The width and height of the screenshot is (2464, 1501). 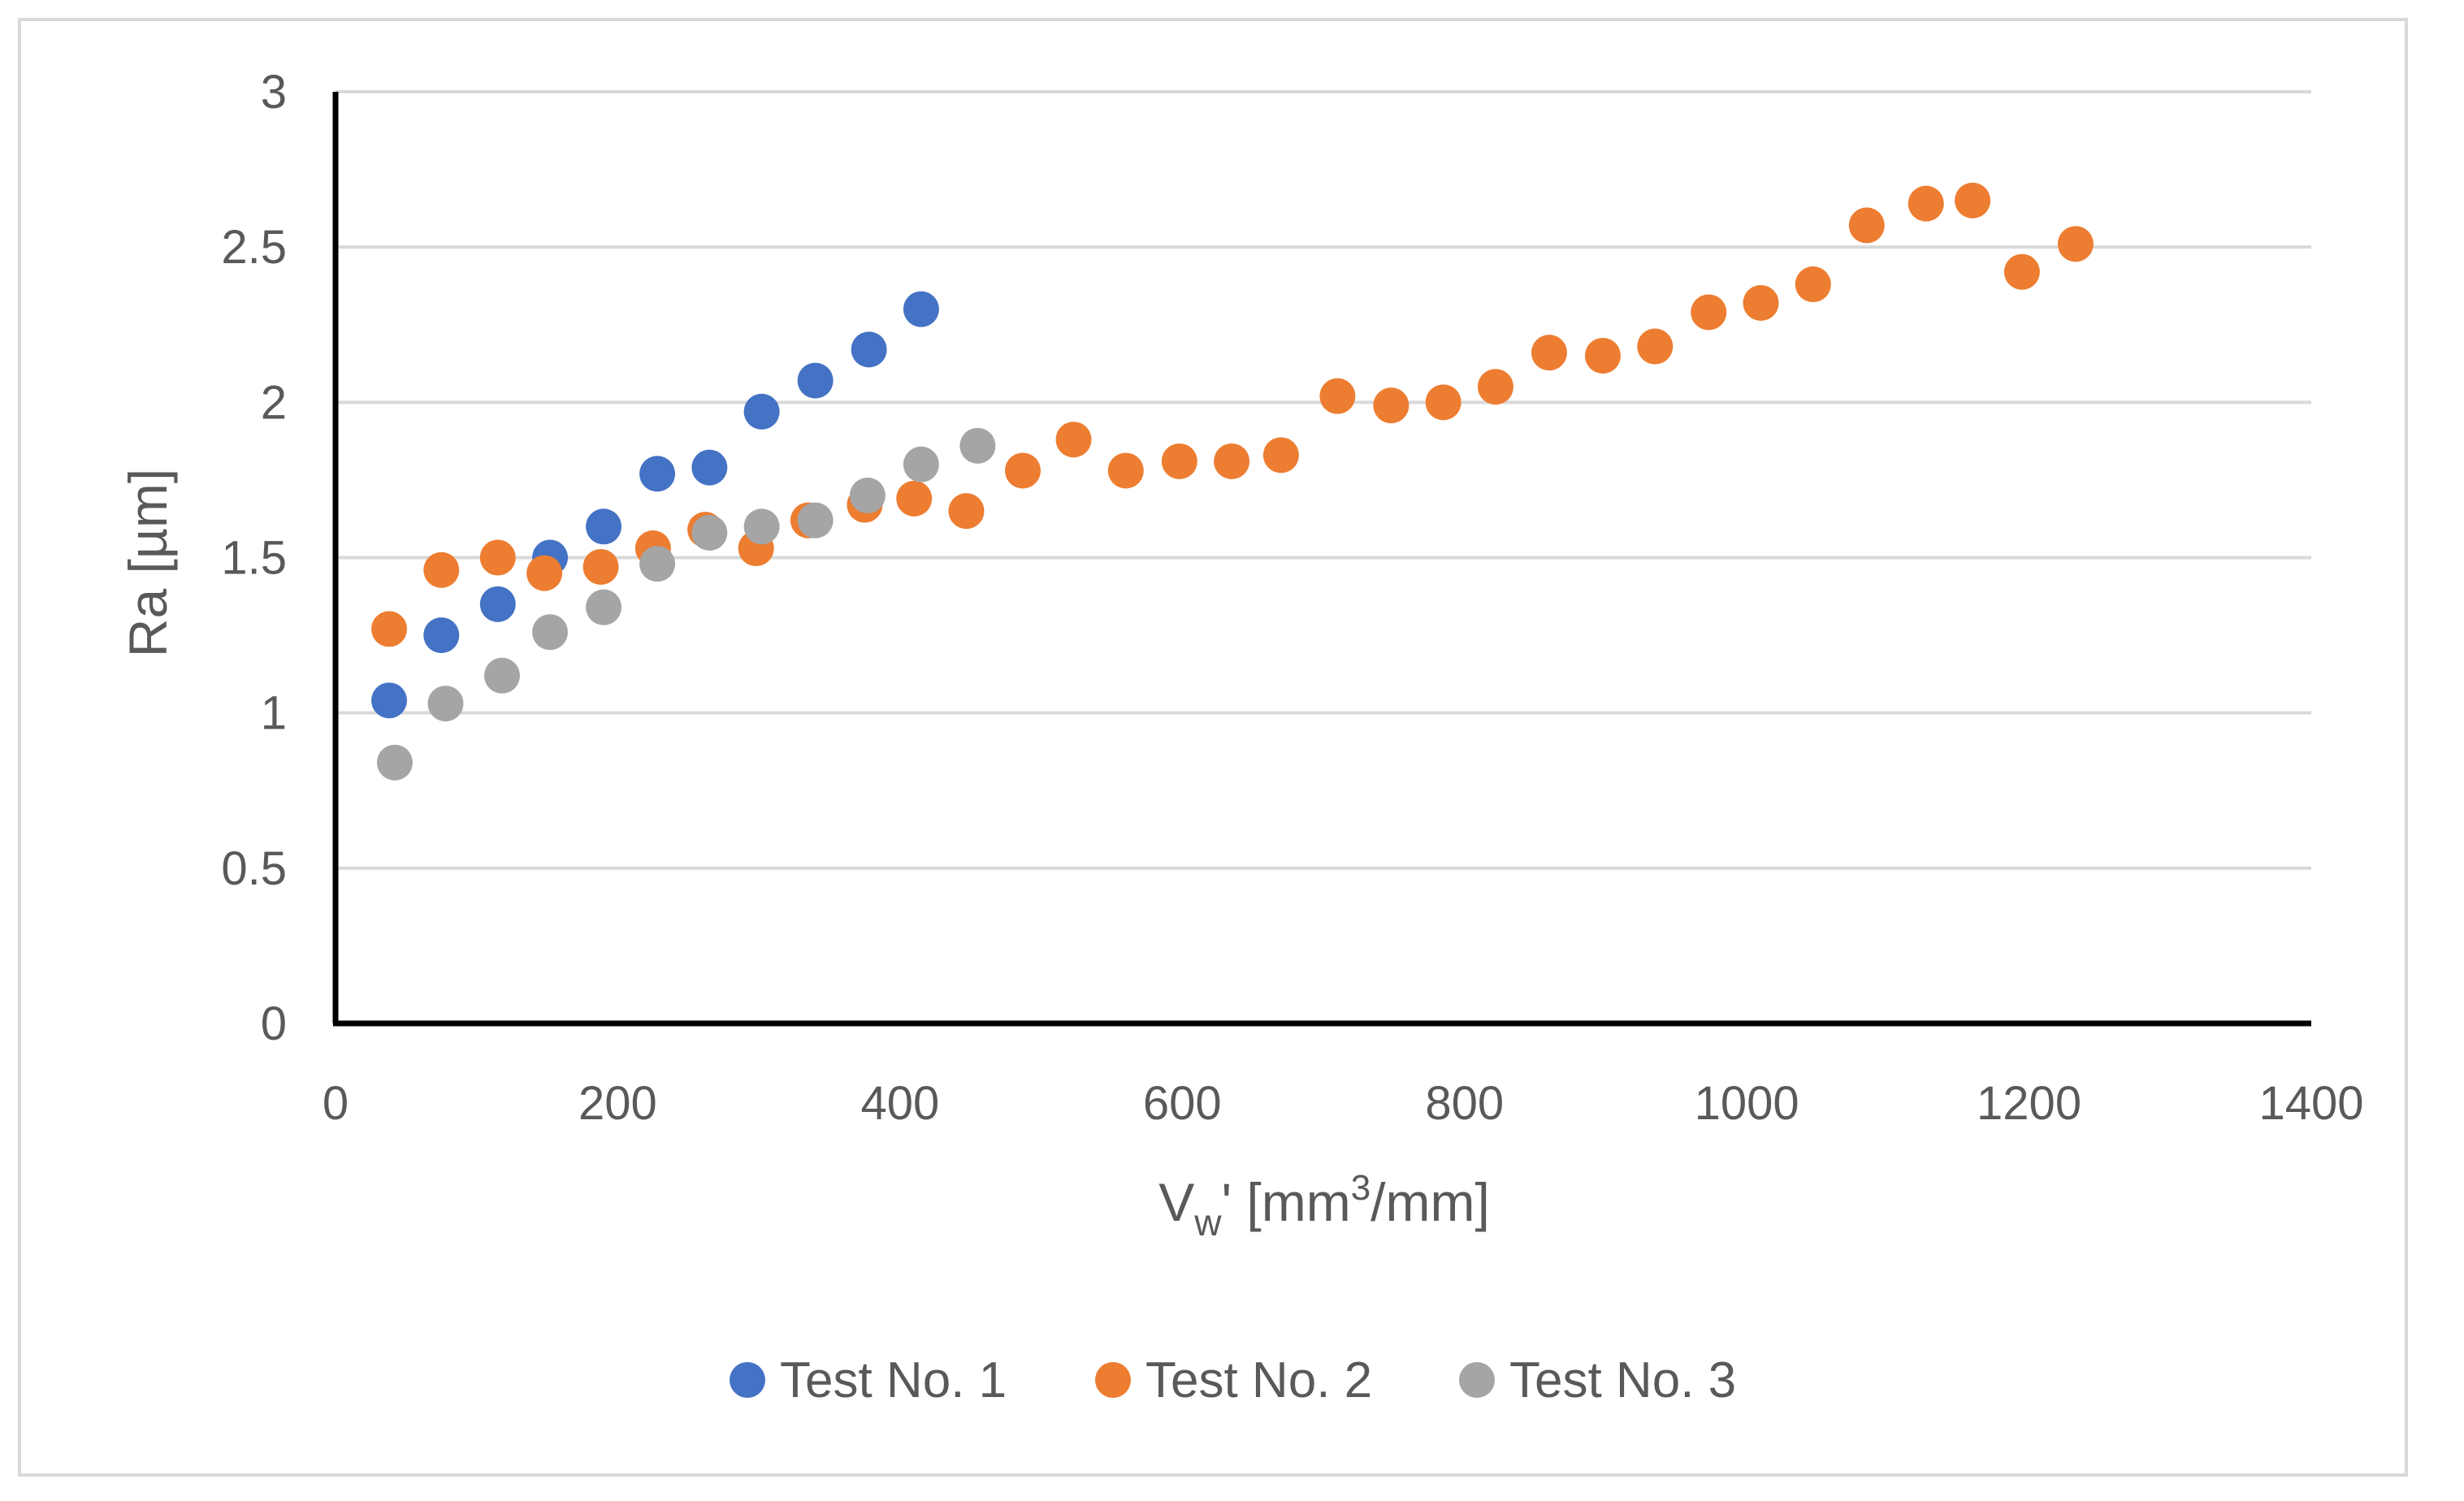 I want to click on legend-label-test-1: Test No. 1, so click(x=893, y=1380).